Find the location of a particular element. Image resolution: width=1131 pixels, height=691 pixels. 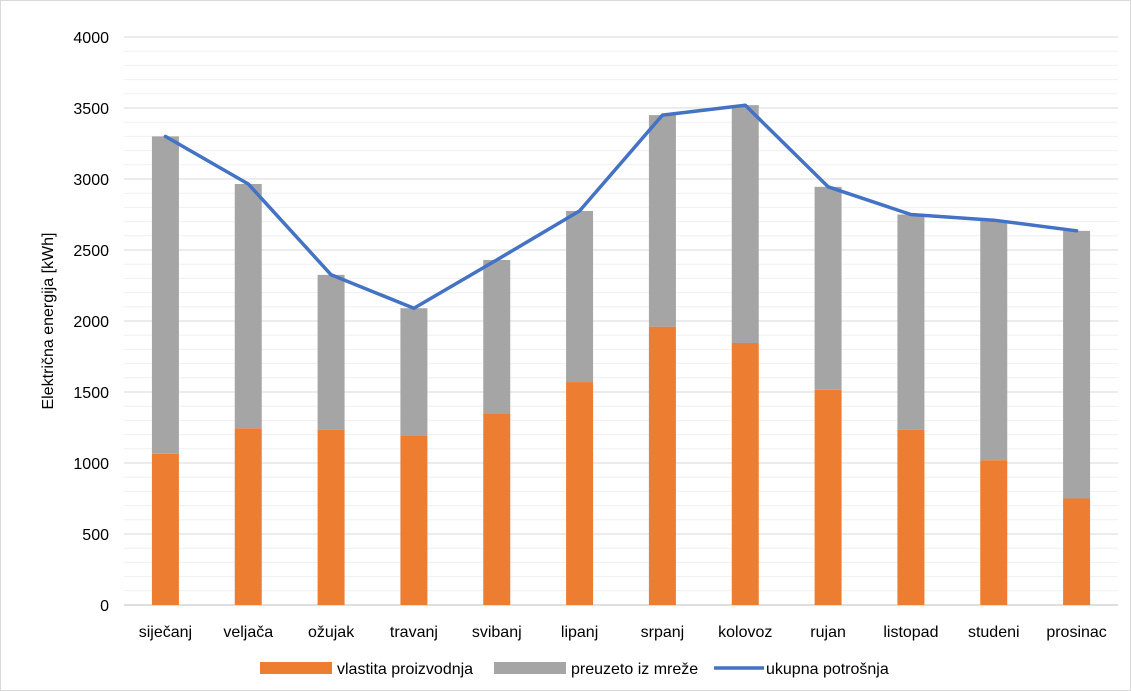

y-tick-label: 2000 is located at coordinates (91, 322).